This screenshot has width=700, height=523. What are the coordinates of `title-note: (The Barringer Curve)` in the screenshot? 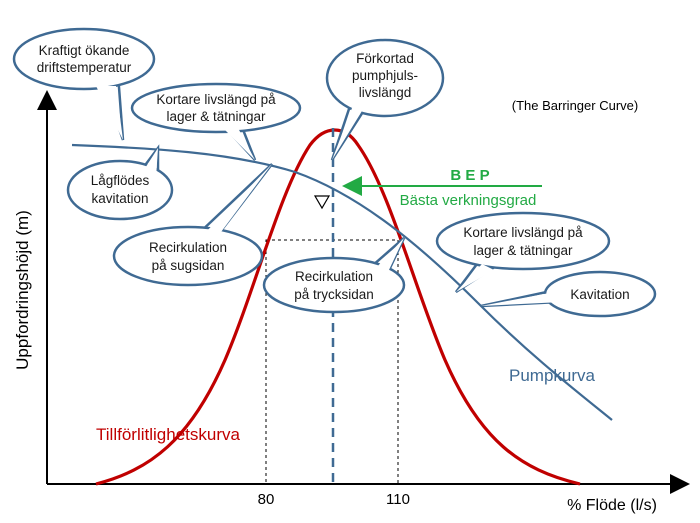 It's located at (575, 105).